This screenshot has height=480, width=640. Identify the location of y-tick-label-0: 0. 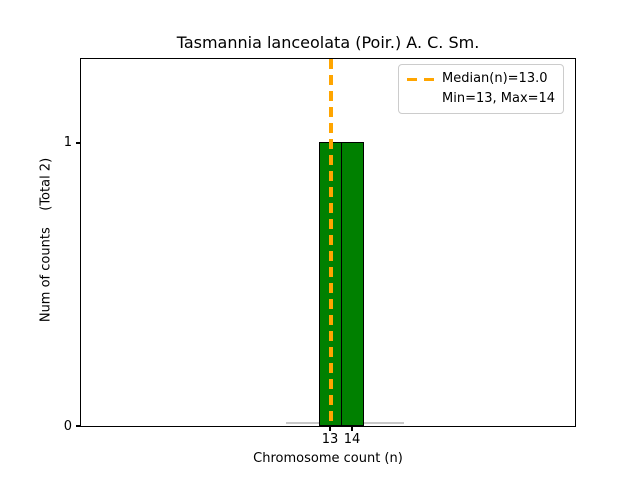
(67, 426).